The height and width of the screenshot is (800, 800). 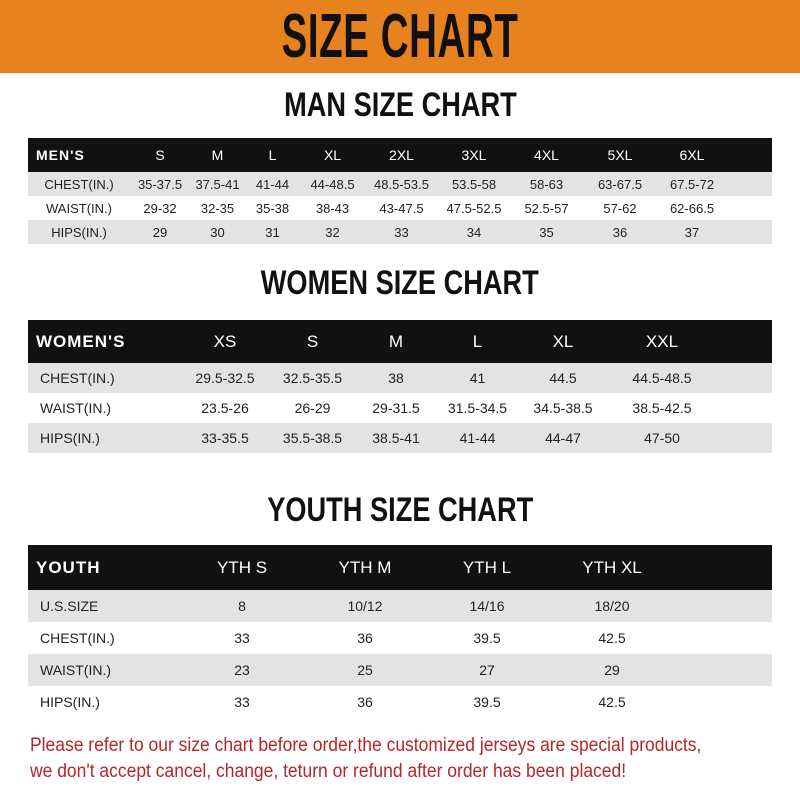 I want to click on corner-label: MEN'S, so click(x=60, y=155).